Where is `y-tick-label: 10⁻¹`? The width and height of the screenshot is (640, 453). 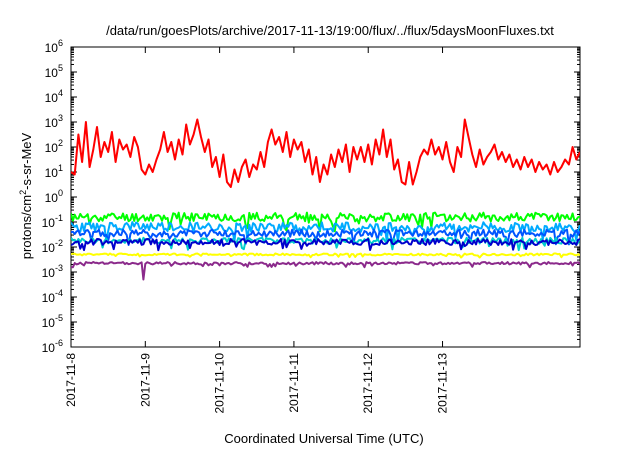
y-tick-label: 10⁻¹ is located at coordinates (52, 221).